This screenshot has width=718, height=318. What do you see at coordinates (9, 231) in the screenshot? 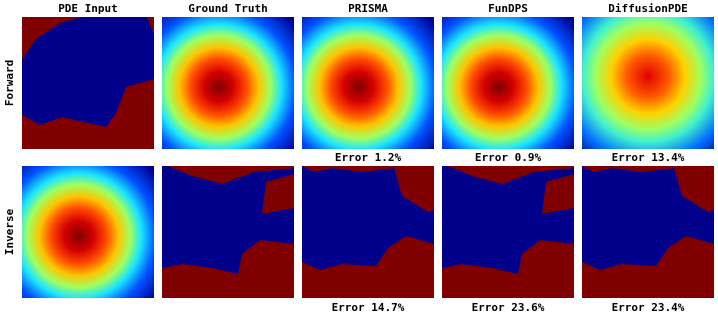
I see `row-label: Inverse` at bounding box center [9, 231].